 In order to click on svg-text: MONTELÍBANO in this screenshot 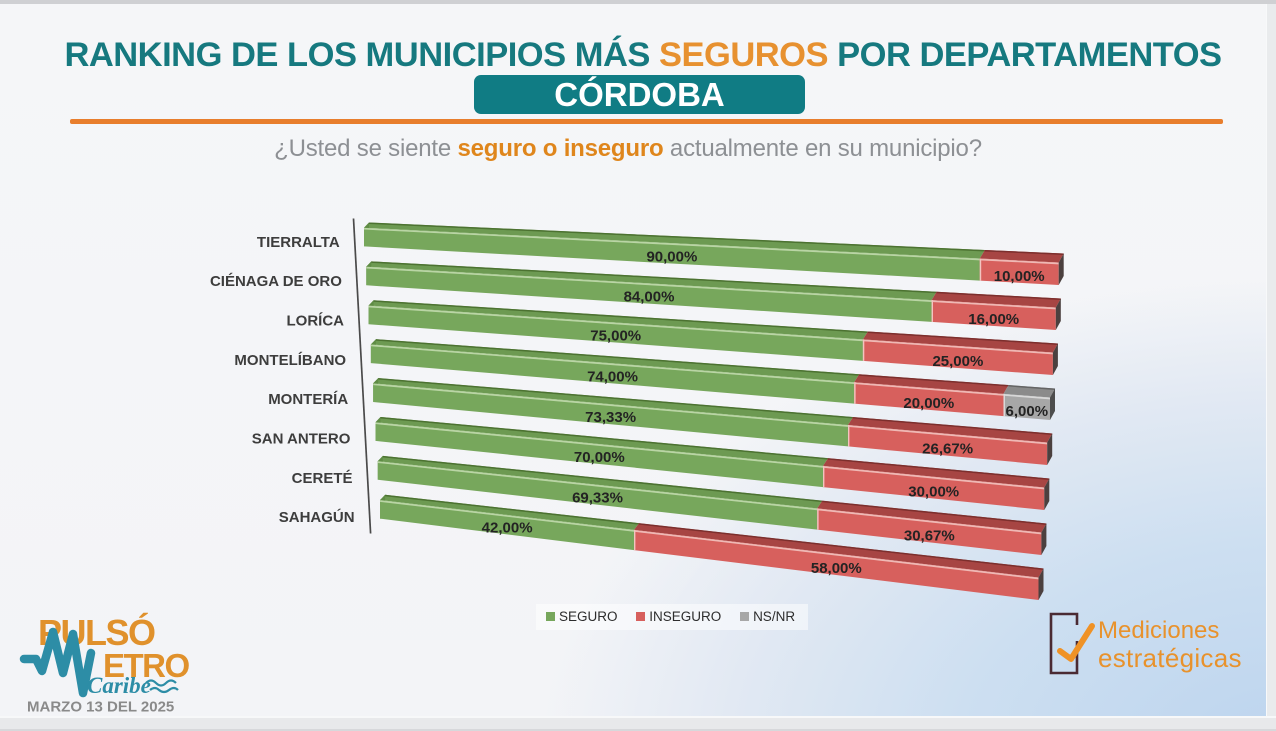, I will do `click(290, 360)`.